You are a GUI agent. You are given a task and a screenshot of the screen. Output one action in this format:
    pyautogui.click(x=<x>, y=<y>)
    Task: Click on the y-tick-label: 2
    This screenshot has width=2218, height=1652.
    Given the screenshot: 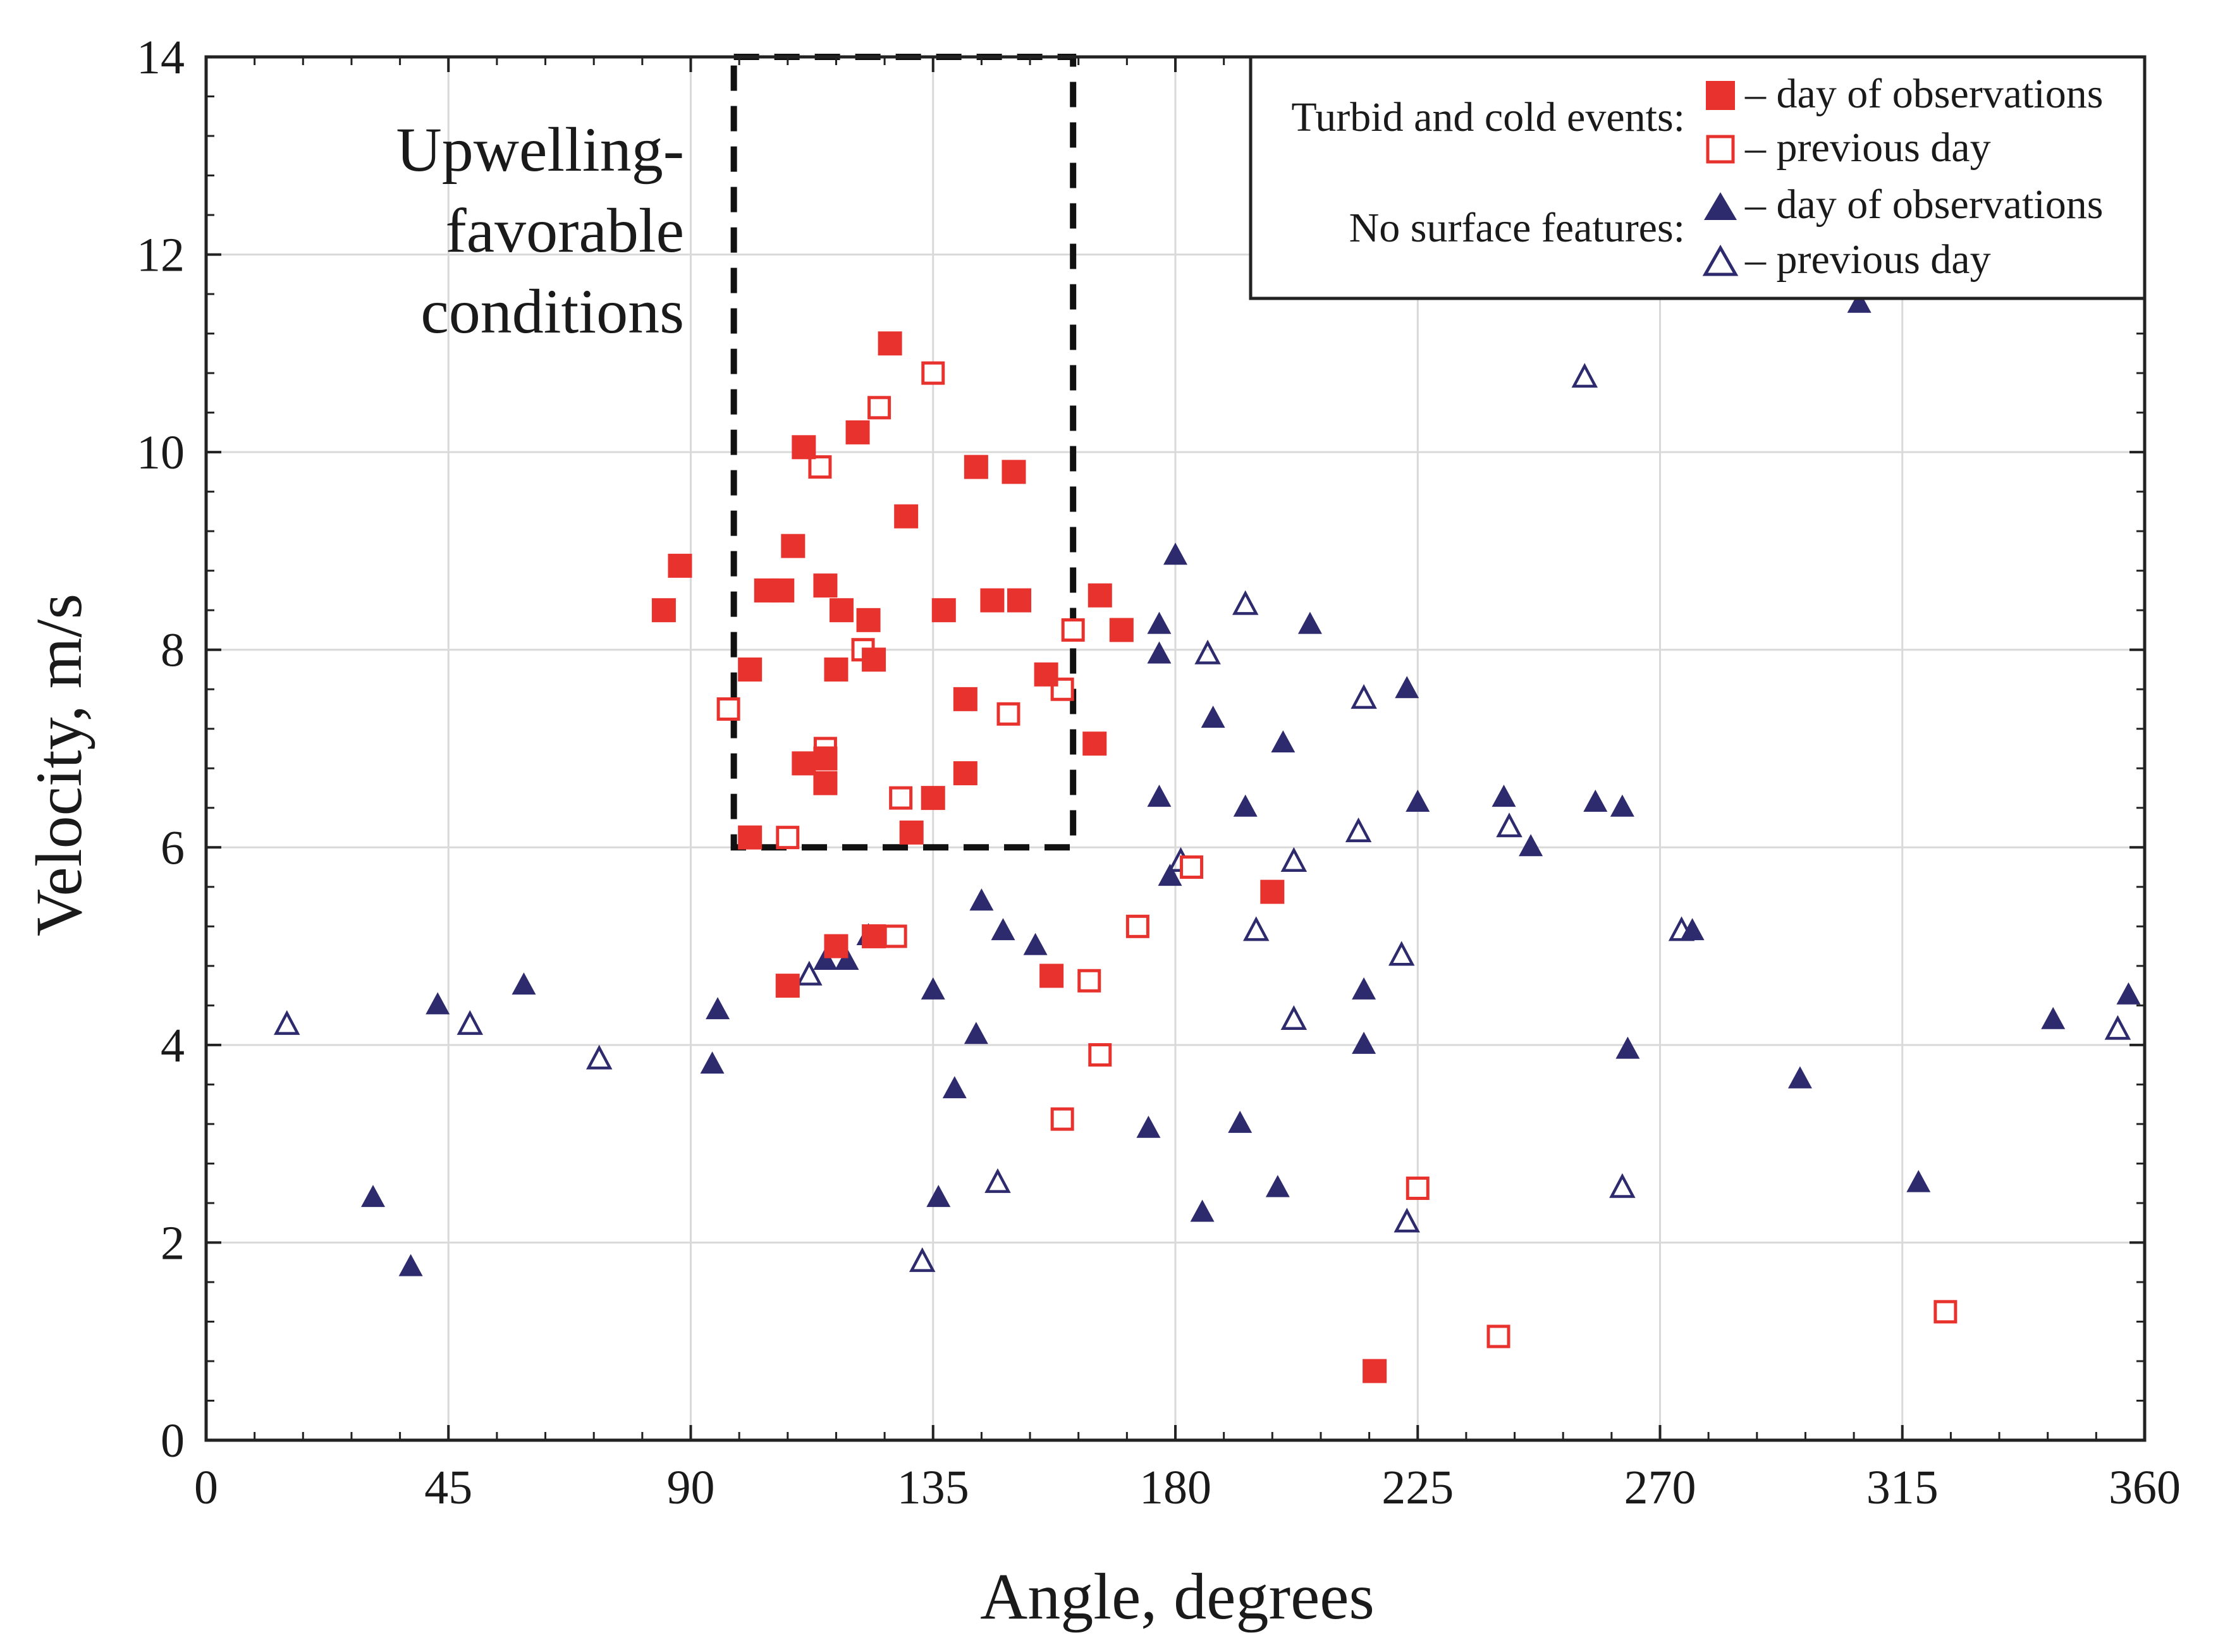 What is the action you would take?
    pyautogui.click(x=173, y=1243)
    